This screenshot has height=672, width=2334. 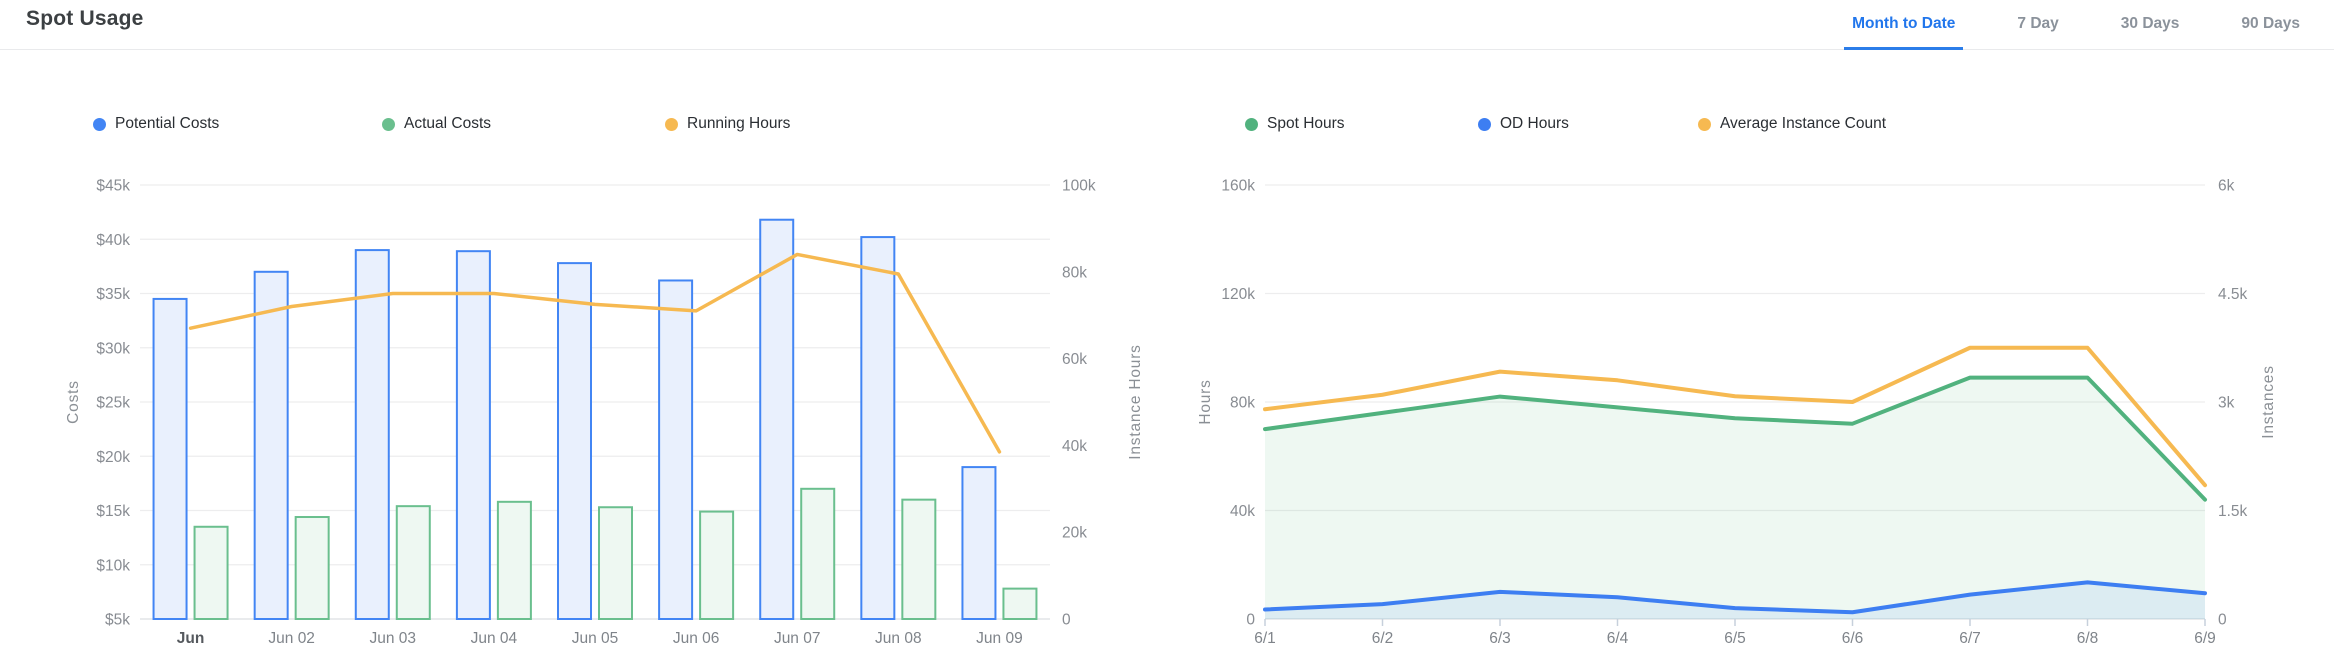 I want to click on legend-item-running-hours: Running Hours, so click(x=727, y=124).